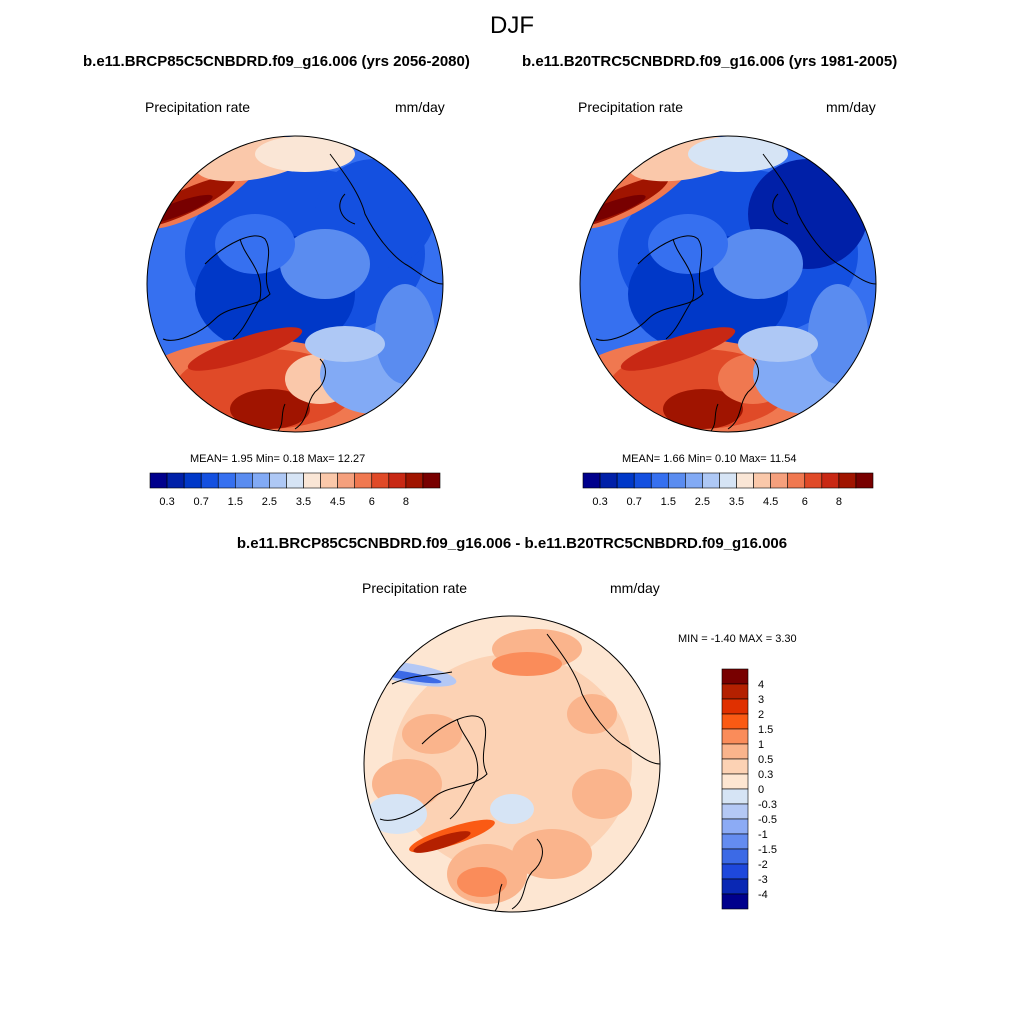 This screenshot has width=1024, height=1024. What do you see at coordinates (635, 588) in the screenshot?
I see `diff-units-label: mm/day` at bounding box center [635, 588].